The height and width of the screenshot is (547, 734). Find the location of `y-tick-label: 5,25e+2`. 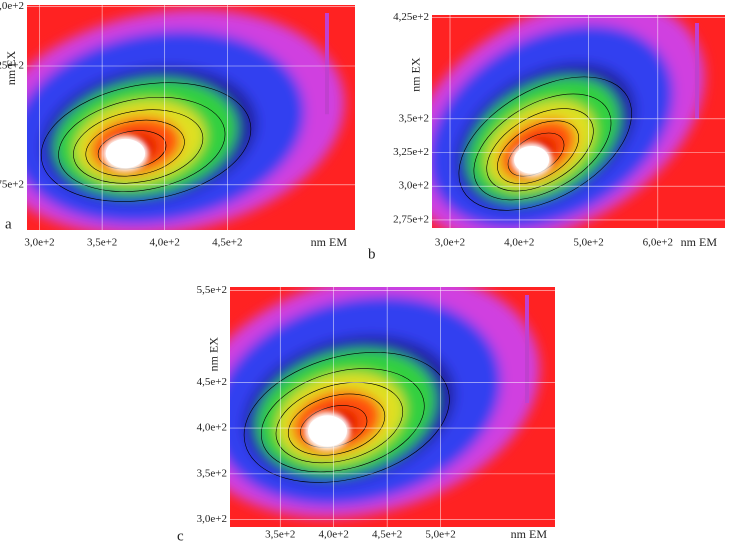

y-tick-label: 5,25e+2 is located at coordinates (12, 66).